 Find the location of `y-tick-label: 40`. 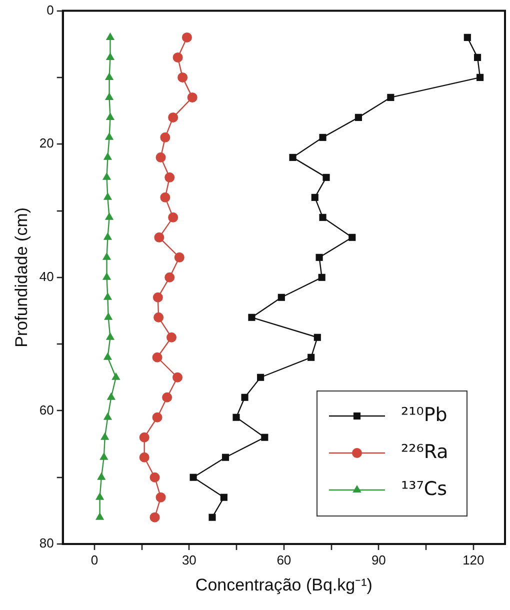

y-tick-label: 40 is located at coordinates (46, 276).